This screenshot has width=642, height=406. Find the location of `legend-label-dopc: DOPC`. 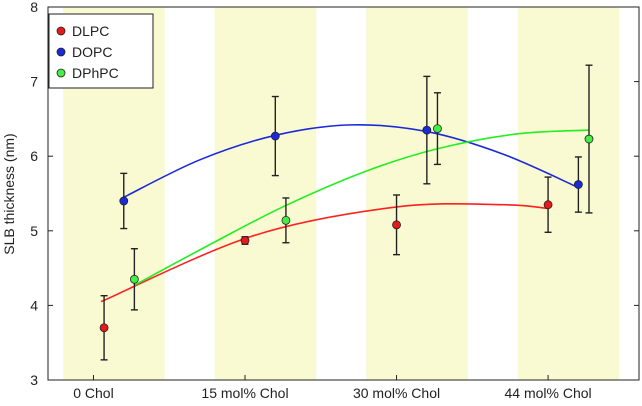

legend-label-dopc: DOPC is located at coordinates (92, 52).